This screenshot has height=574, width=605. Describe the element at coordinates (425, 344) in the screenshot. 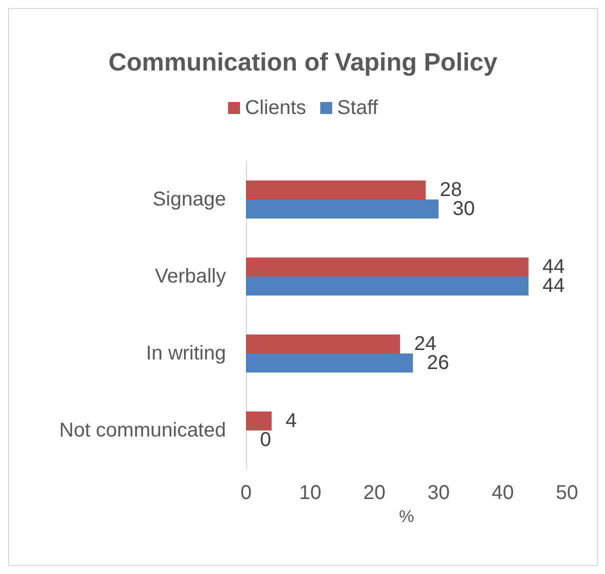

I see `data-label: 24` at that location.